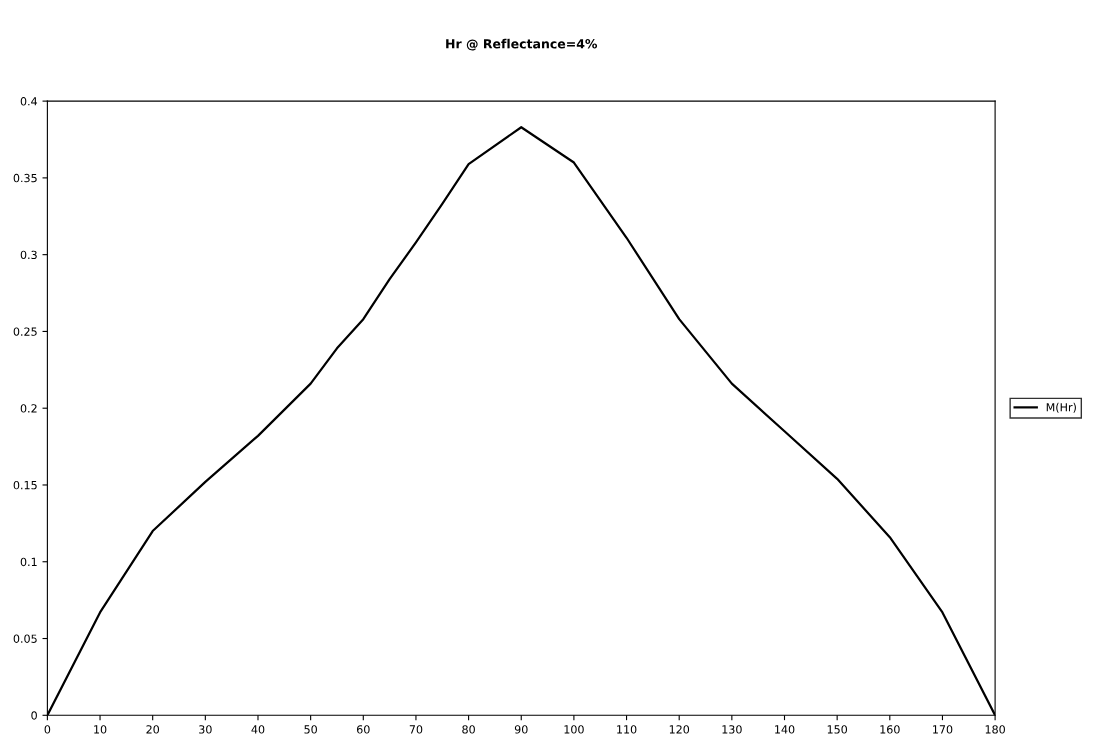 The image size is (1102, 749). Describe the element at coordinates (890, 729) in the screenshot. I see `x-tick-label: 160` at that location.